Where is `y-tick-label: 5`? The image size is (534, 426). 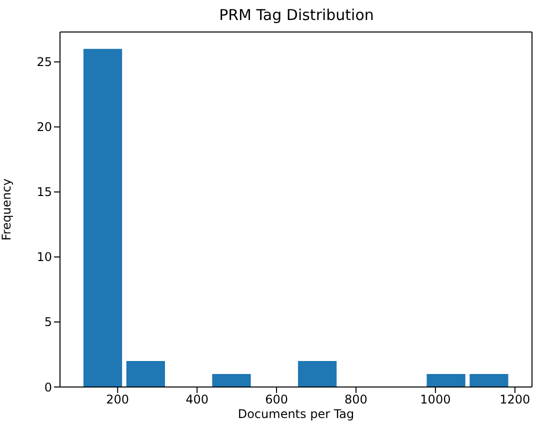
y-tick-label: 5 is located at coordinates (48, 322).